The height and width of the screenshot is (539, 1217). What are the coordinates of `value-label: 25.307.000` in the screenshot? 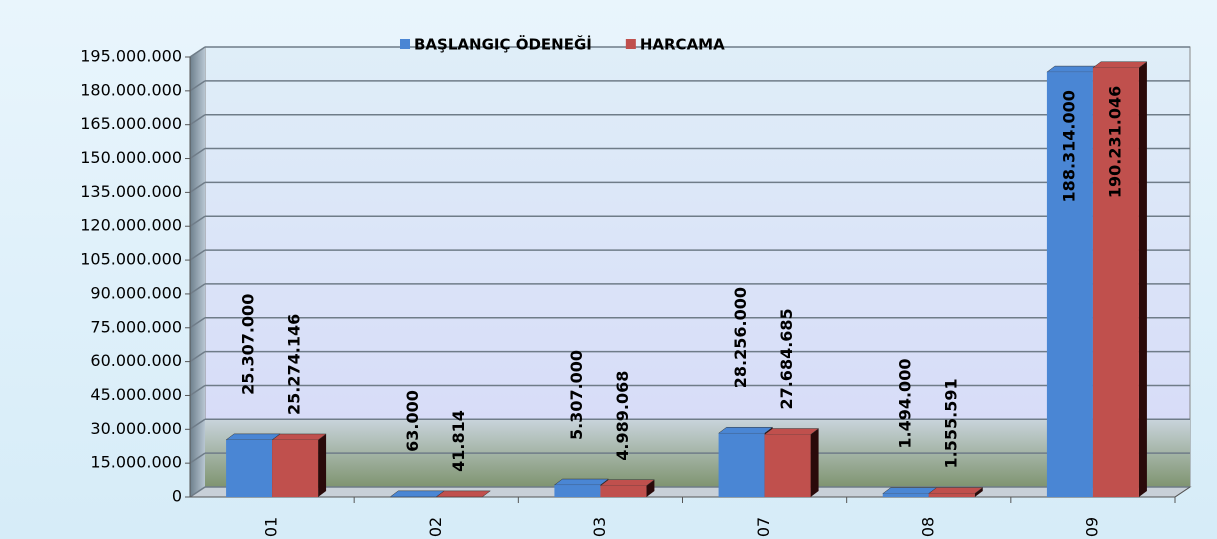 It's located at (248, 344).